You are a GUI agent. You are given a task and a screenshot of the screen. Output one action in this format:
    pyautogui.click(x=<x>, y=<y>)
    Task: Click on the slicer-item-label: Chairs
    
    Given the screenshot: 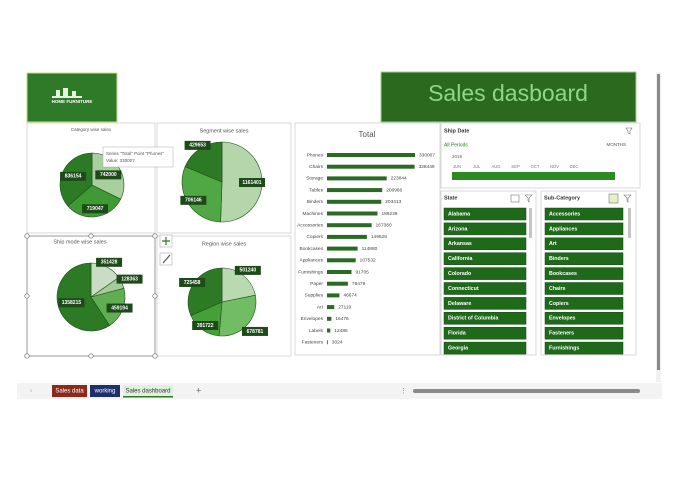 What is the action you would take?
    pyautogui.click(x=557, y=289)
    